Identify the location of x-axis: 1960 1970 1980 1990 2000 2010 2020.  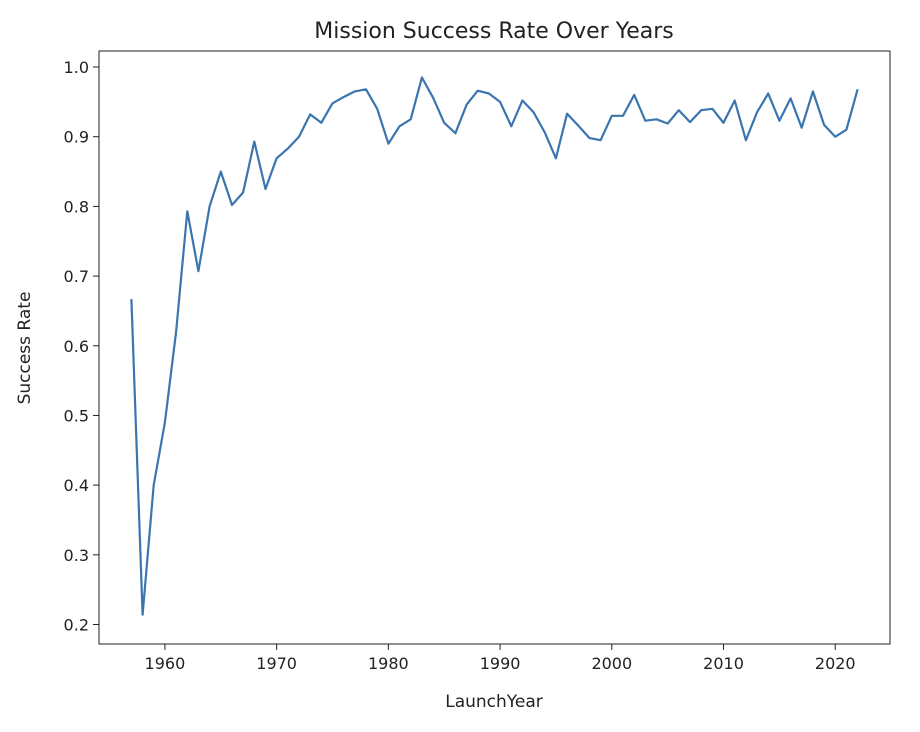
(500, 658).